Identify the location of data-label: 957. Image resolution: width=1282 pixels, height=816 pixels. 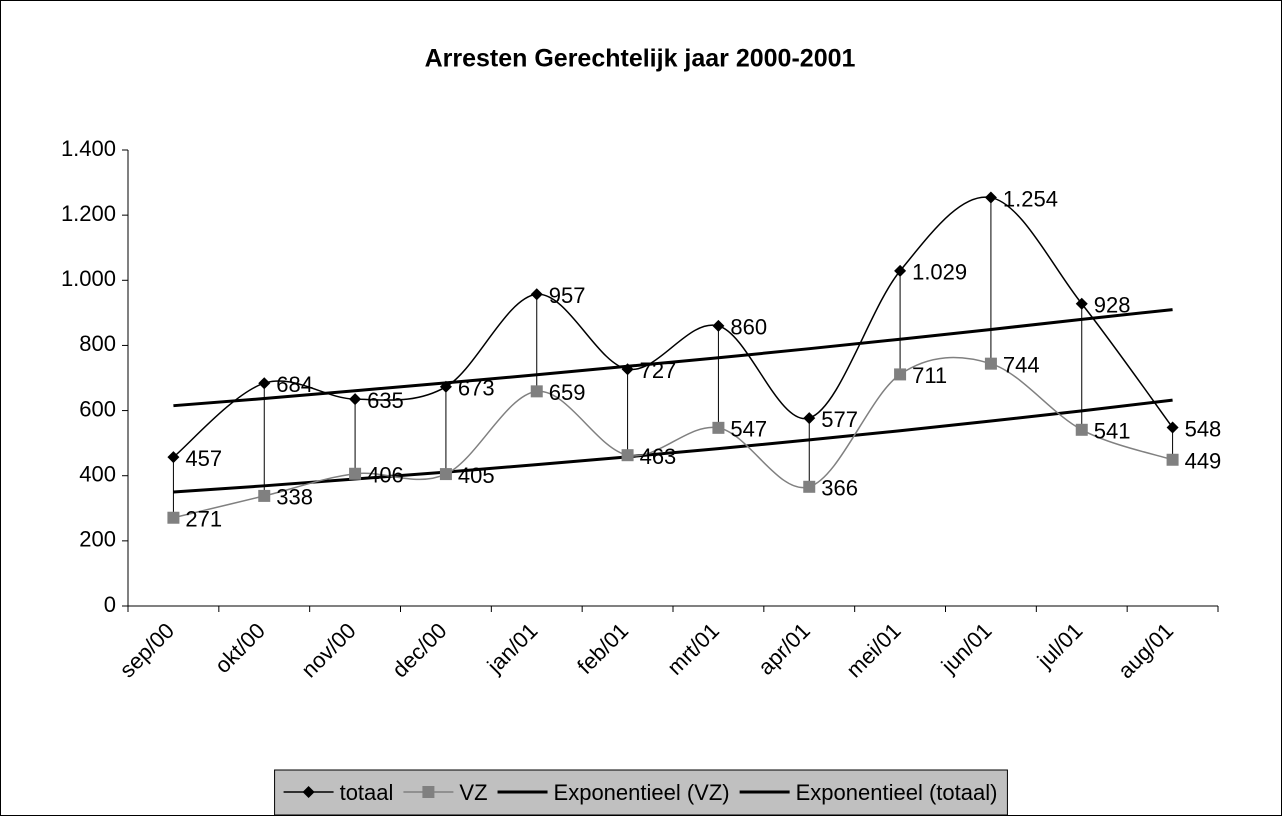
(567, 295).